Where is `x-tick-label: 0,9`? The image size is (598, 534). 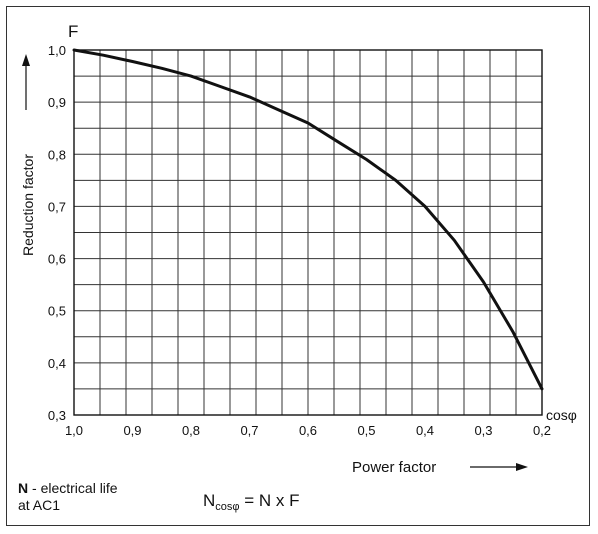
x-tick-label: 0,9 is located at coordinates (132, 430).